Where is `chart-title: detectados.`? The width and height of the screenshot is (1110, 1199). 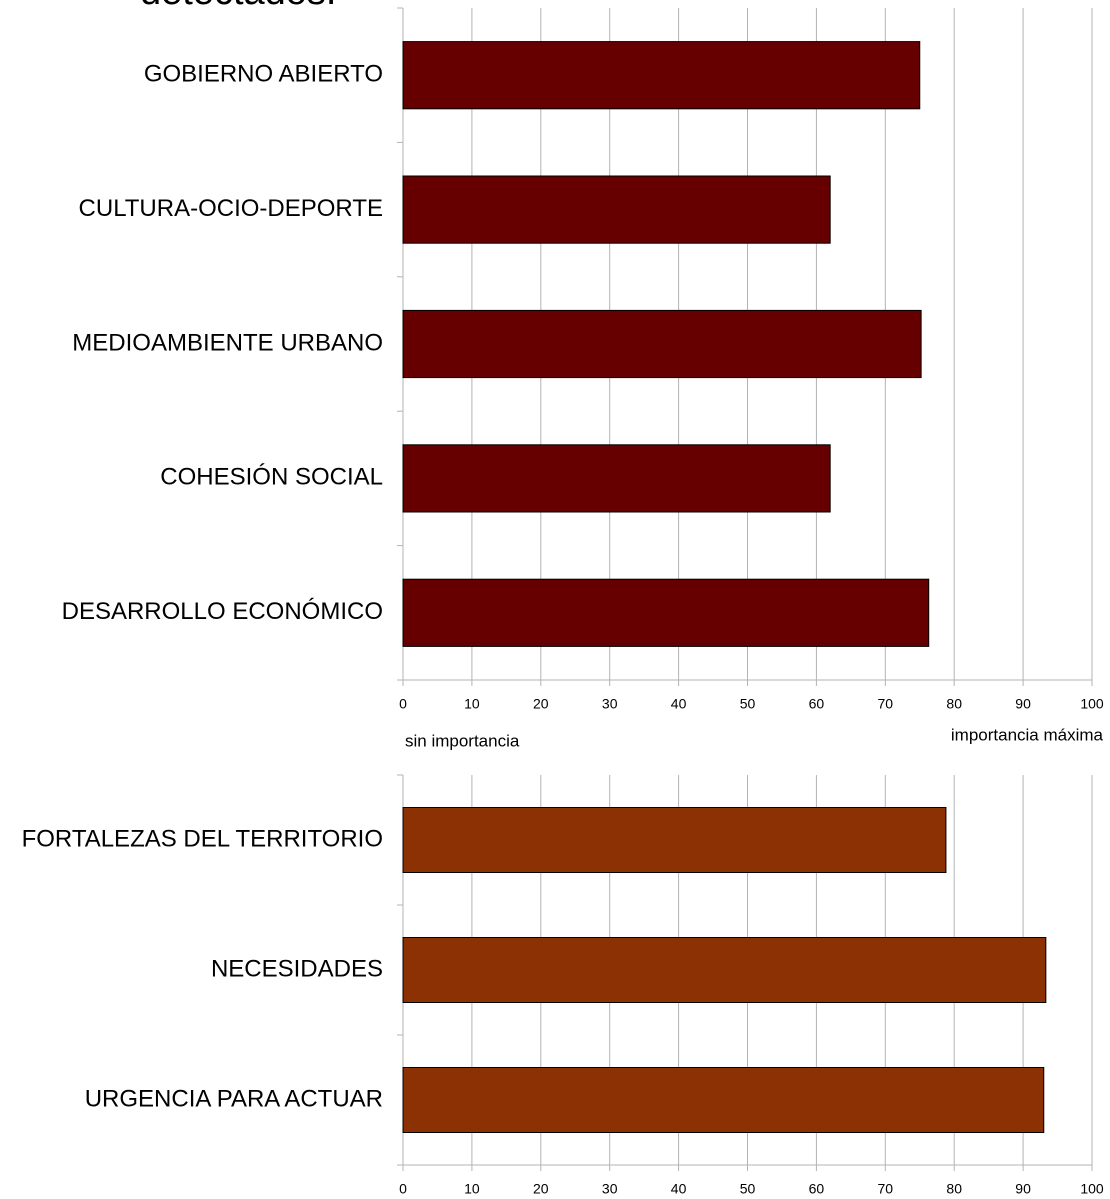
chart-title: detectados. is located at coordinates (238, 6).